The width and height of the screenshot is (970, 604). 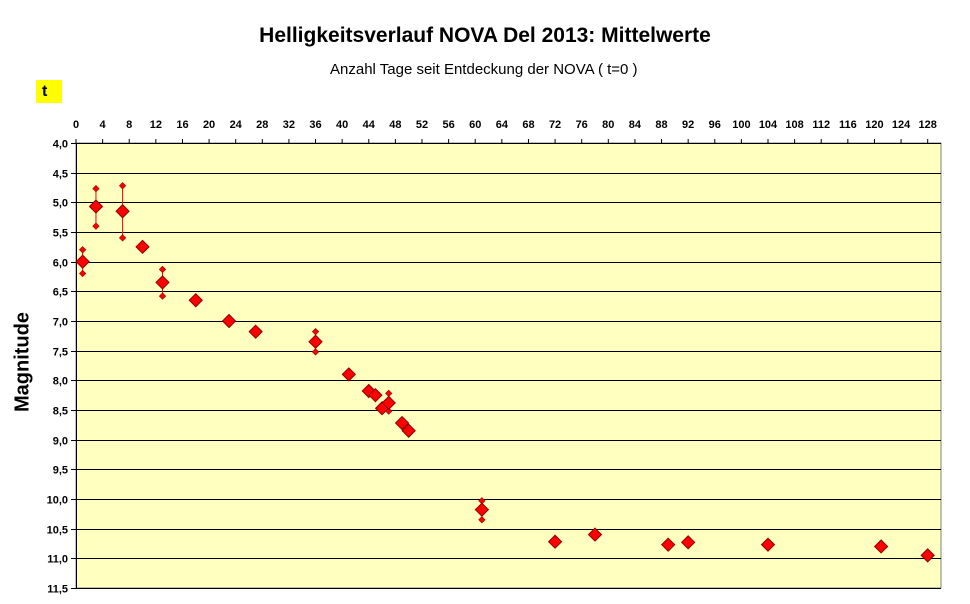 What do you see at coordinates (60, 264) in the screenshot?
I see `y-tick-label: 6,0` at bounding box center [60, 264].